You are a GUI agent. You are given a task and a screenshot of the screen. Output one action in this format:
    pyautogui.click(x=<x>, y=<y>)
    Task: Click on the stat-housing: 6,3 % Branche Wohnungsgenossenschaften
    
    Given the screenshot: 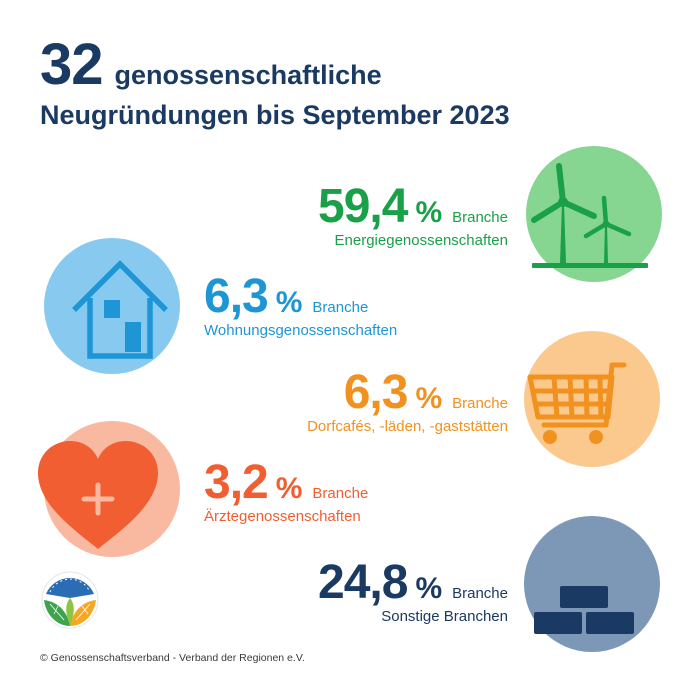 What is the action you would take?
    pyautogui.click(x=301, y=305)
    